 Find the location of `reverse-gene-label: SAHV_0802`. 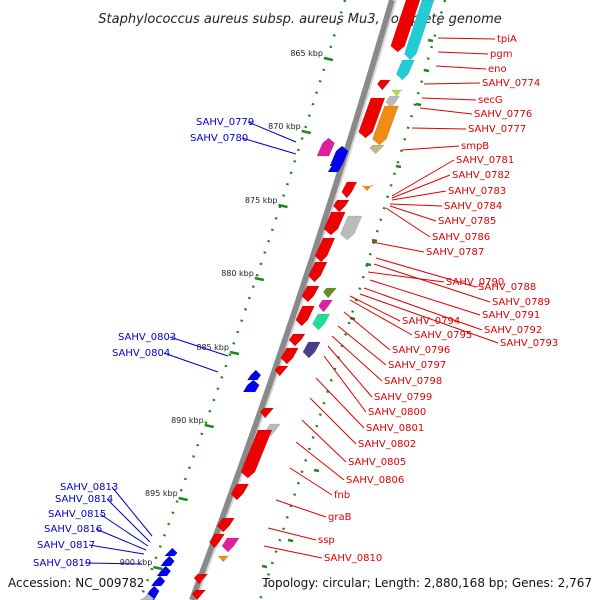

reverse-gene-label: SAHV_0802 is located at coordinates (387, 444).